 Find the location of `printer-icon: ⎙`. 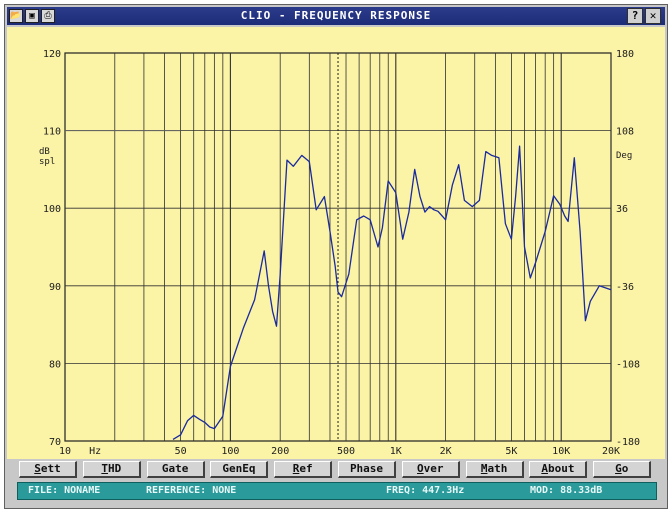

printer-icon: ⎙ is located at coordinates (48, 16).